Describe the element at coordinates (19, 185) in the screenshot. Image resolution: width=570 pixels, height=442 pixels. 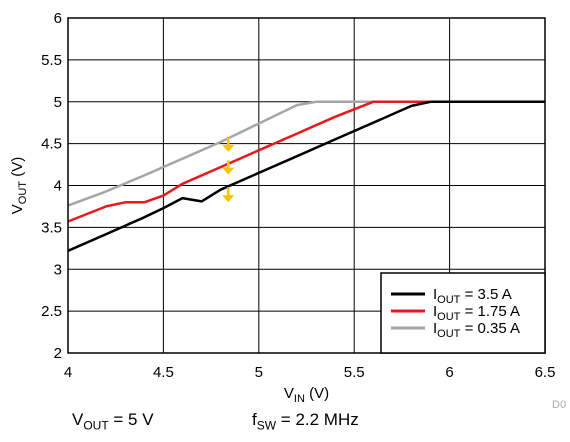
I see `y-axis-title: VOUT (V)` at that location.